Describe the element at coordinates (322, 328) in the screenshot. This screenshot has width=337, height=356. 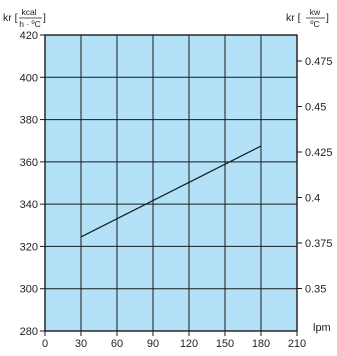
I see `x-axis-label: lpm` at that location.